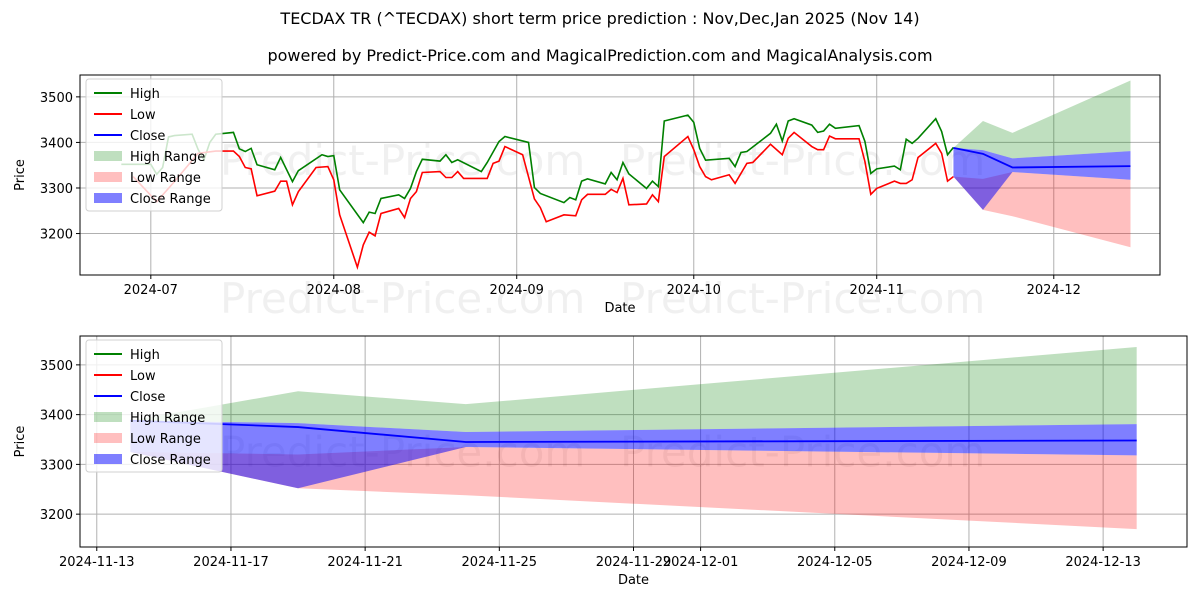 The image size is (1200, 600). Describe the element at coordinates (1042, 158) in the screenshot. I see `close-line` at that location.